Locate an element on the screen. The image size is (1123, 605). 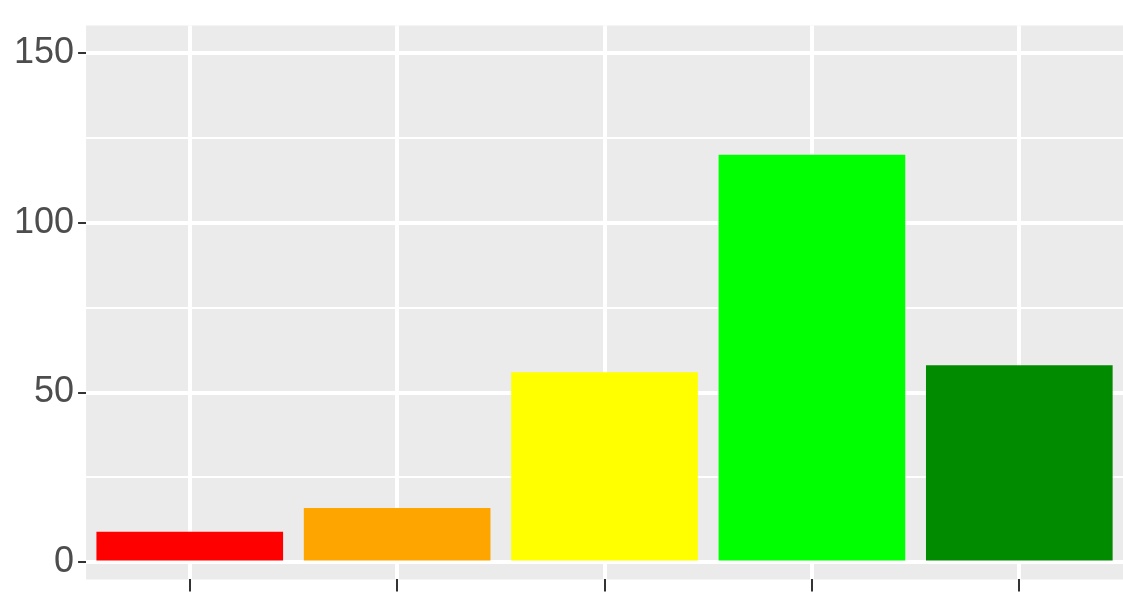
y-tick-label: 100 is located at coordinates (44, 220).